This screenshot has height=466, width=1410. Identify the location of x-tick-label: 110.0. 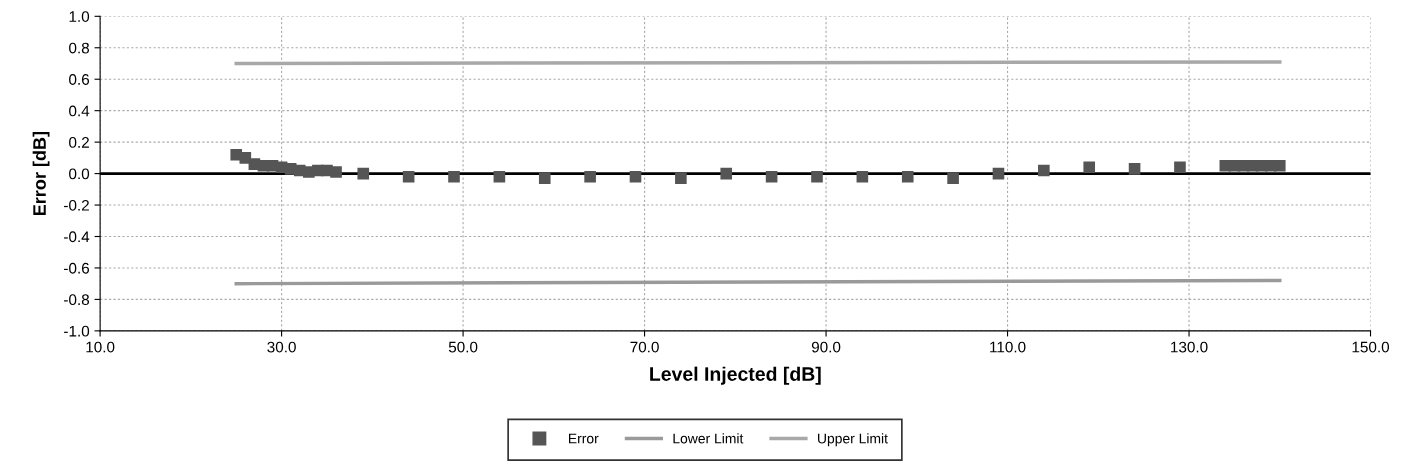
(1008, 347).